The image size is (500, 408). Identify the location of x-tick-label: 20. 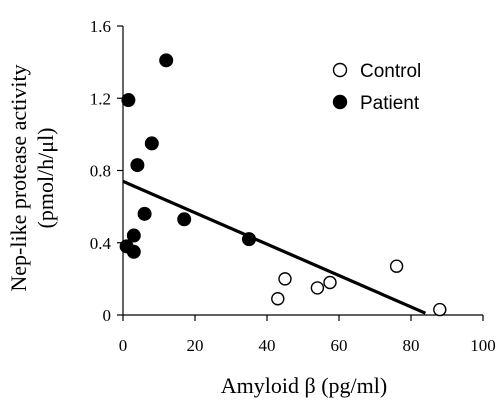
(195, 345).